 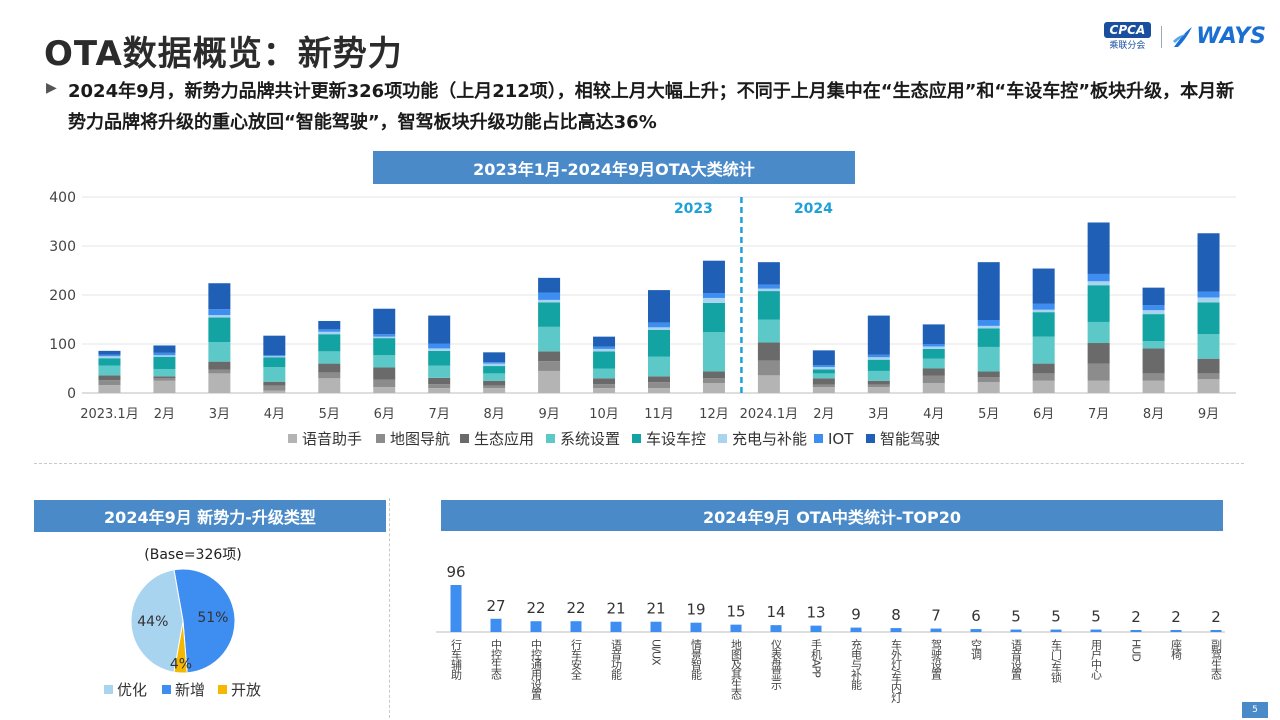 I want to click on x-tick-label: 2月, so click(x=823, y=414).